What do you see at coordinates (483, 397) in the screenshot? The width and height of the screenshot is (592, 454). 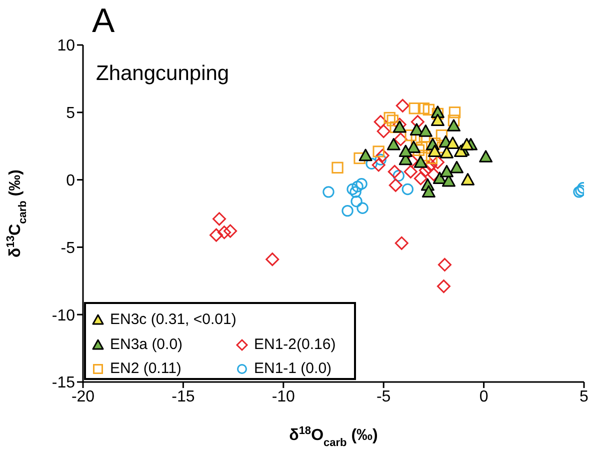 I see `x-tick-label: 0` at bounding box center [483, 397].